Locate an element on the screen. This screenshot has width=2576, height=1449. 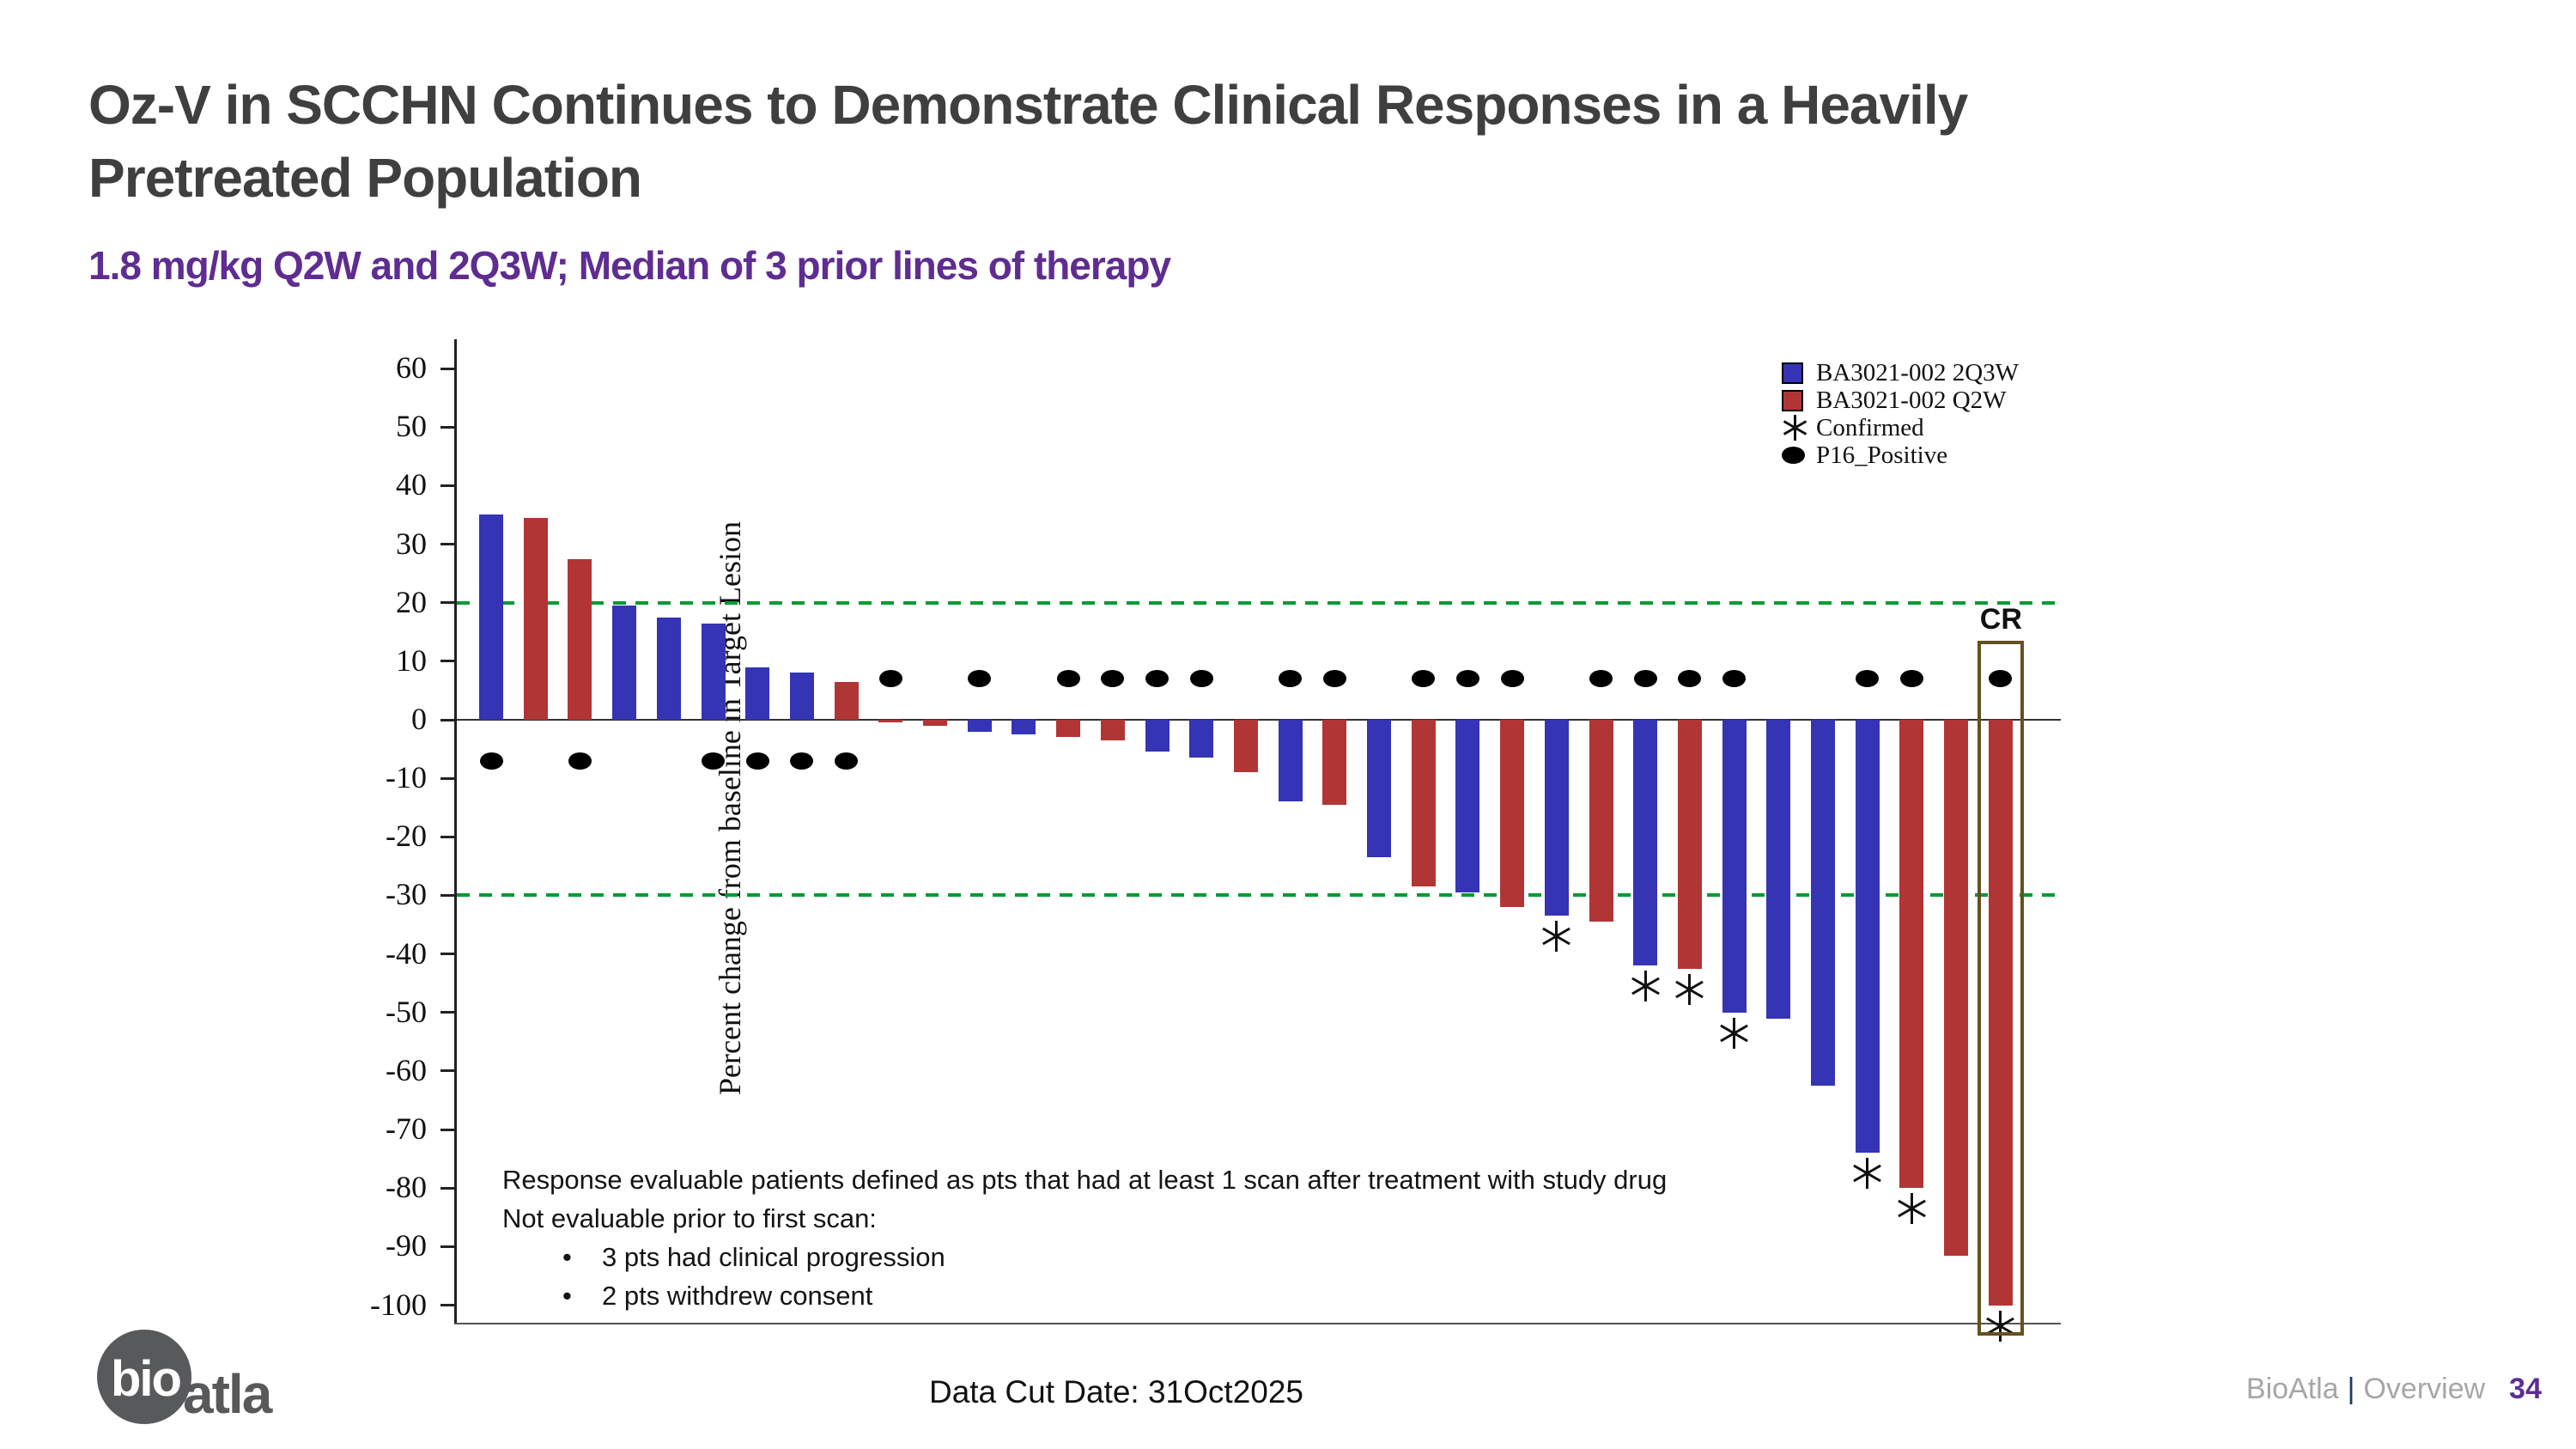
bioatla-logo: bio atla is located at coordinates (226, 1383).